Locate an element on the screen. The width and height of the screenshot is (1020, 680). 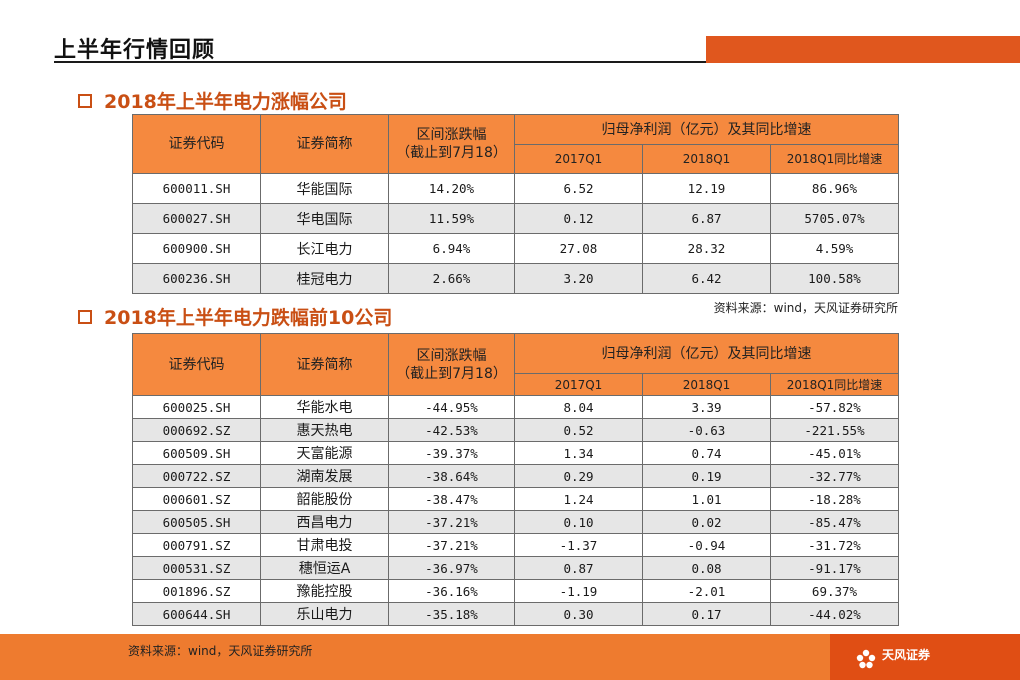
col-header-name: 证券简称 is located at coordinates (324, 144).